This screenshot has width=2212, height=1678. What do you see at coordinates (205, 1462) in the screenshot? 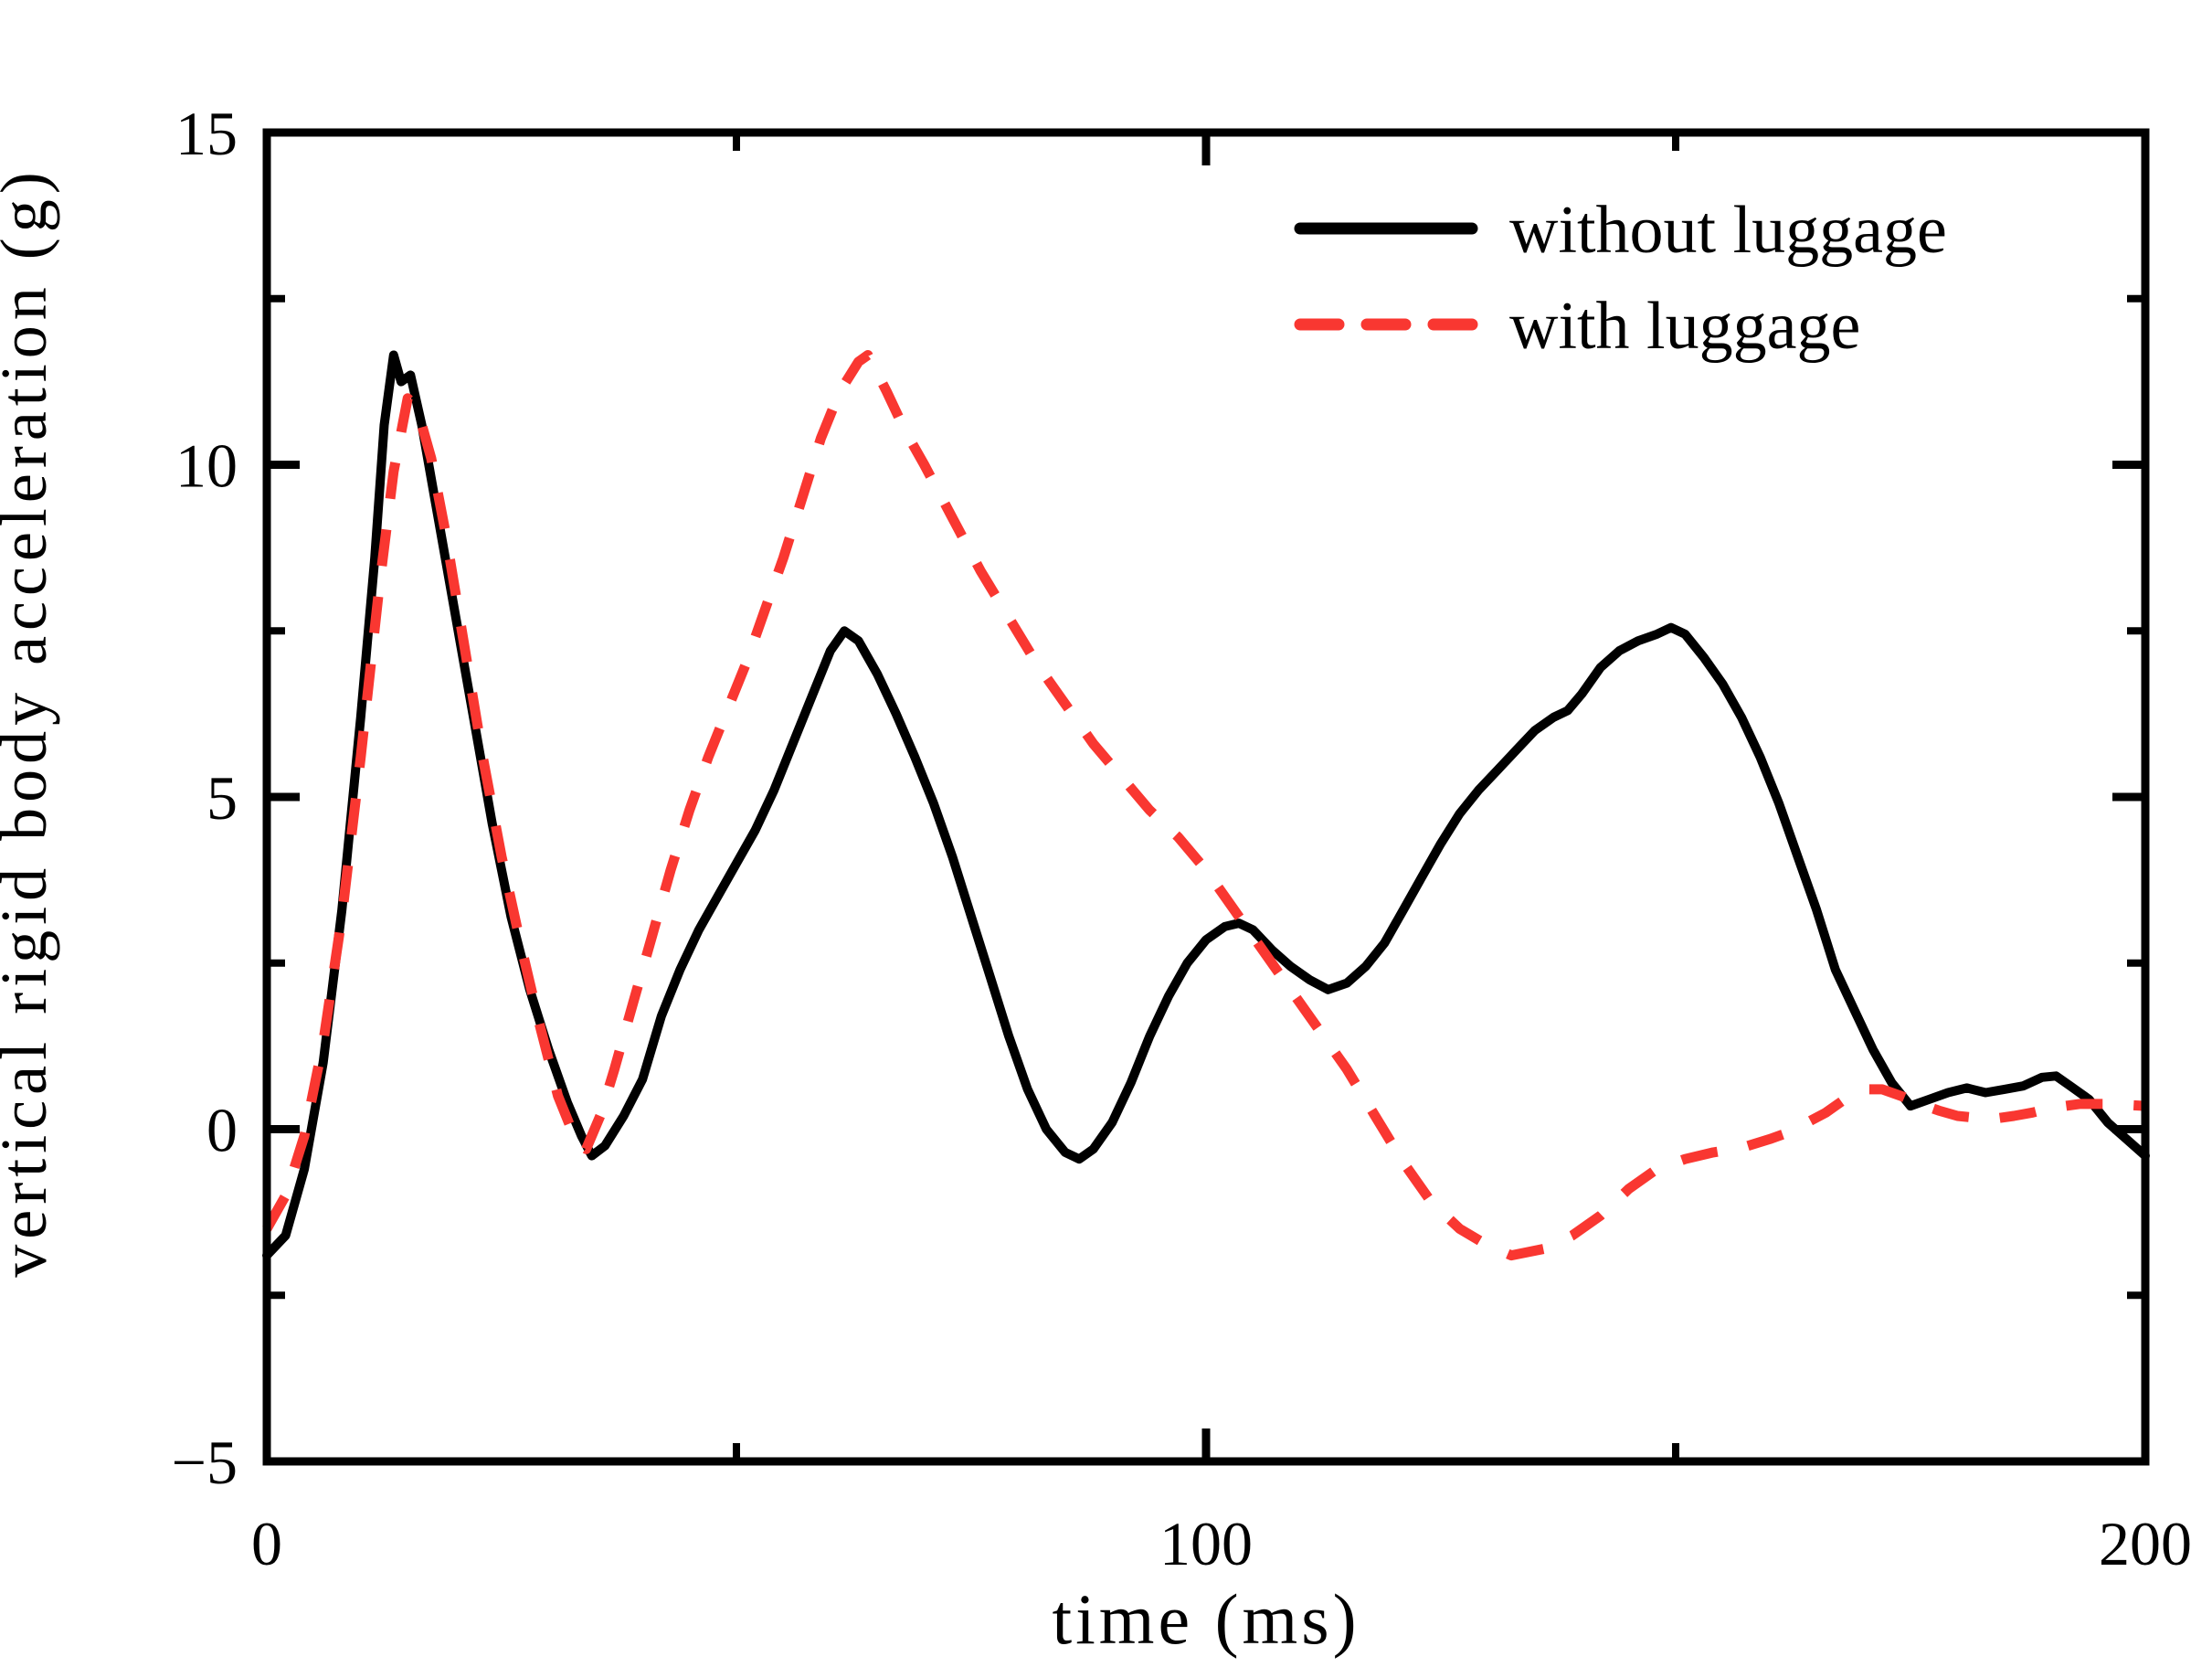
I see `y-tick-label: −5` at bounding box center [205, 1462].